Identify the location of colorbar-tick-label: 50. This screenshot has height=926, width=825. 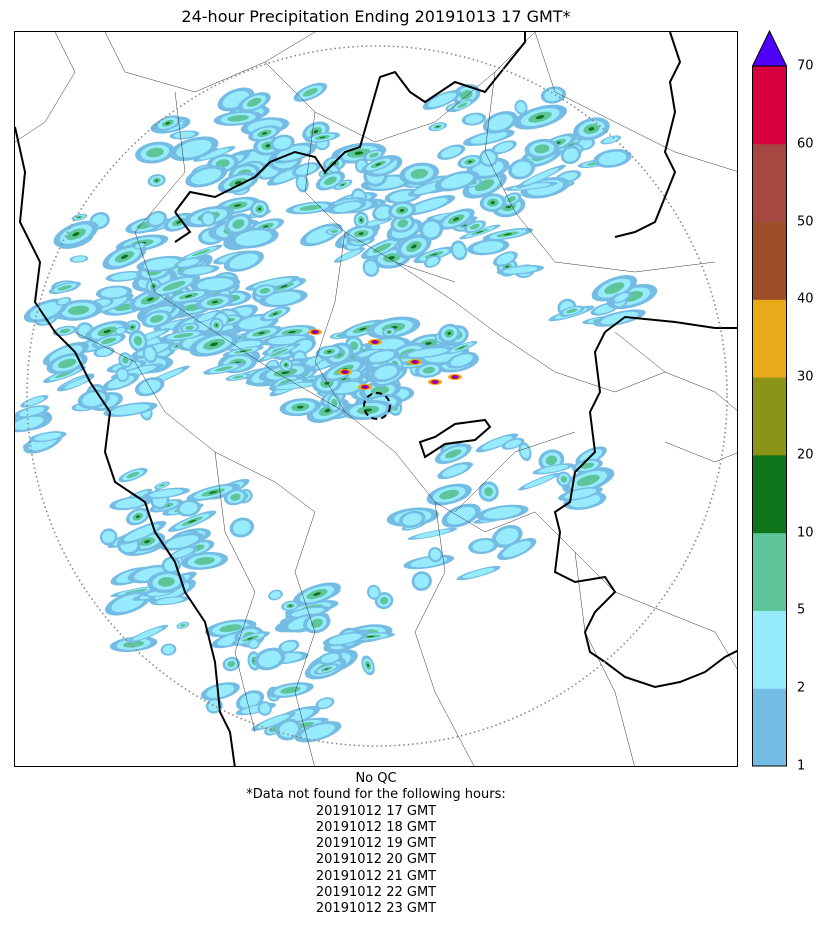
(805, 222).